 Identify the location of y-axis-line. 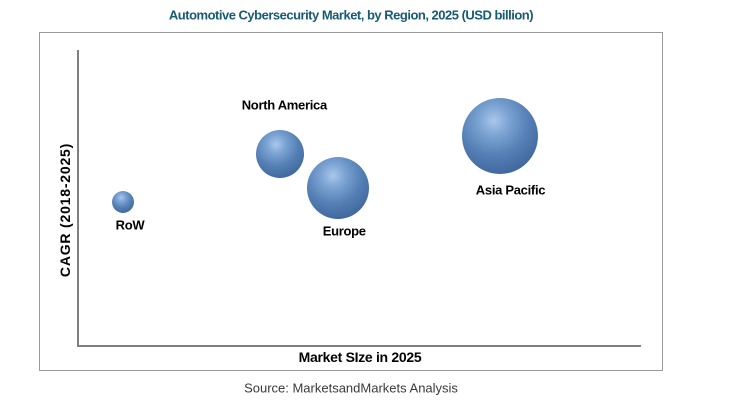
(78, 198).